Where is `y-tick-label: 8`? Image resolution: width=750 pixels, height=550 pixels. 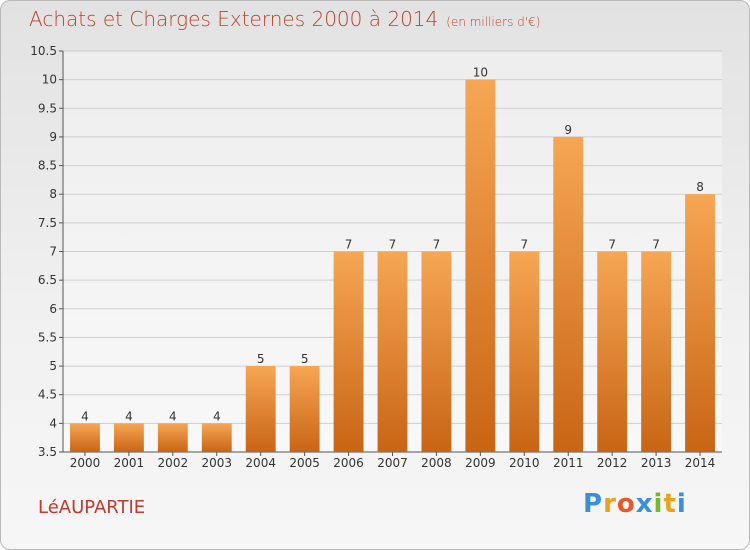 y-tick-label: 8 is located at coordinates (53, 194).